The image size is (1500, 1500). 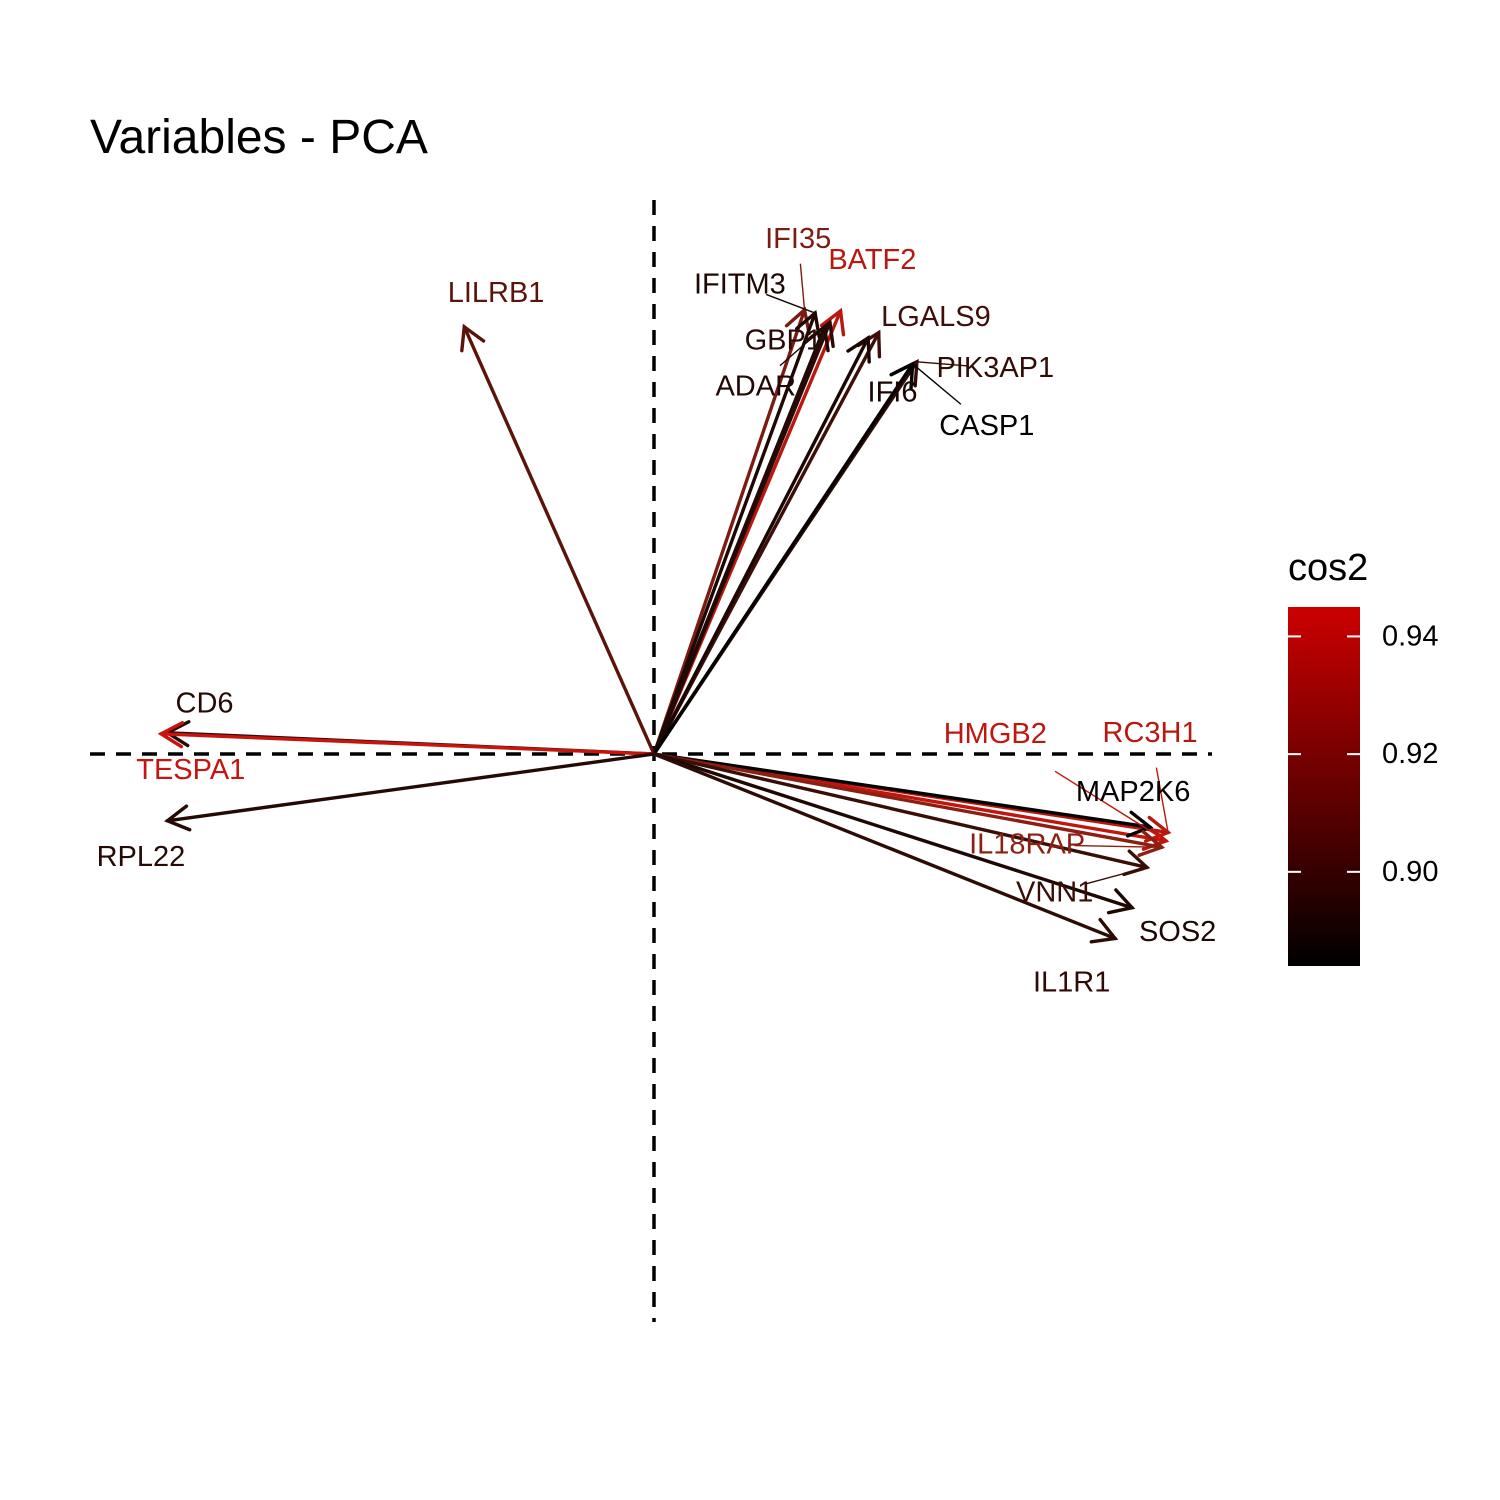 I want to click on arrow-shaft-il1r1, so click(x=884, y=846).